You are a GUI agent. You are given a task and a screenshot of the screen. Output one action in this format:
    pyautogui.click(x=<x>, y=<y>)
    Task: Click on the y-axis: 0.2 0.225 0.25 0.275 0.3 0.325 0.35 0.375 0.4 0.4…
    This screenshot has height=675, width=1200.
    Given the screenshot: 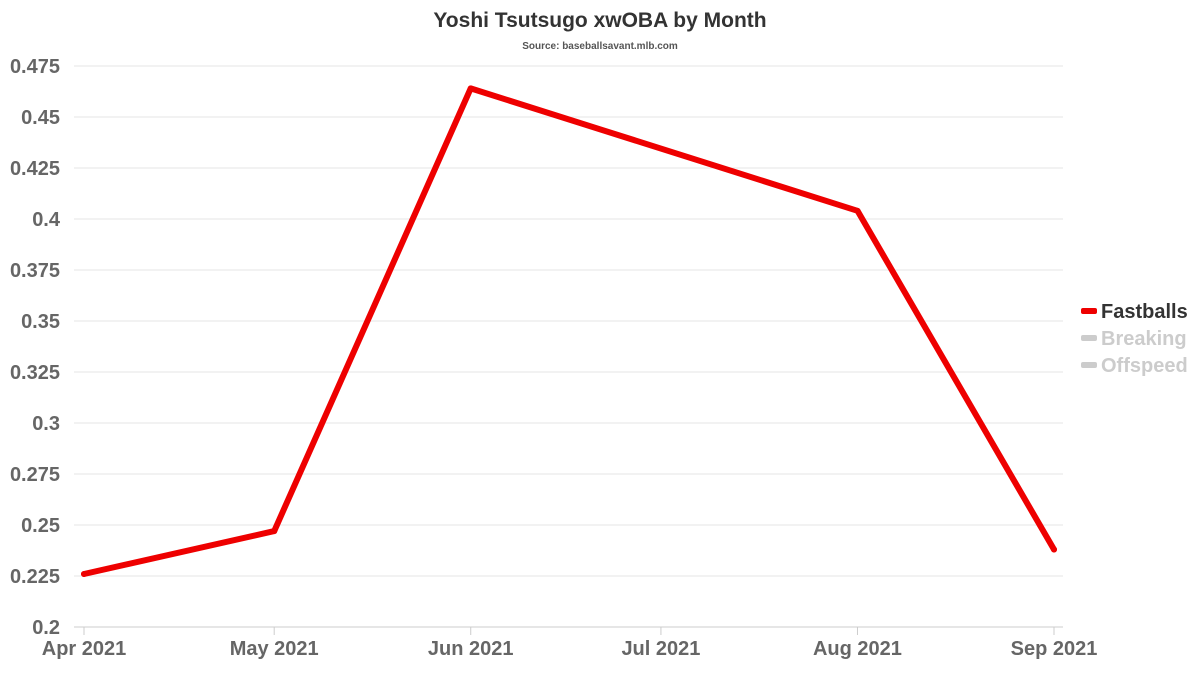 What is the action you would take?
    pyautogui.click(x=35, y=347)
    